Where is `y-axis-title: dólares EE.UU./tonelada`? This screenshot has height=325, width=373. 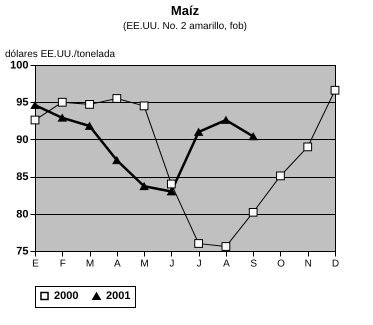
y-axis-title: dólares EE.UU./tonelada is located at coordinates (60, 54).